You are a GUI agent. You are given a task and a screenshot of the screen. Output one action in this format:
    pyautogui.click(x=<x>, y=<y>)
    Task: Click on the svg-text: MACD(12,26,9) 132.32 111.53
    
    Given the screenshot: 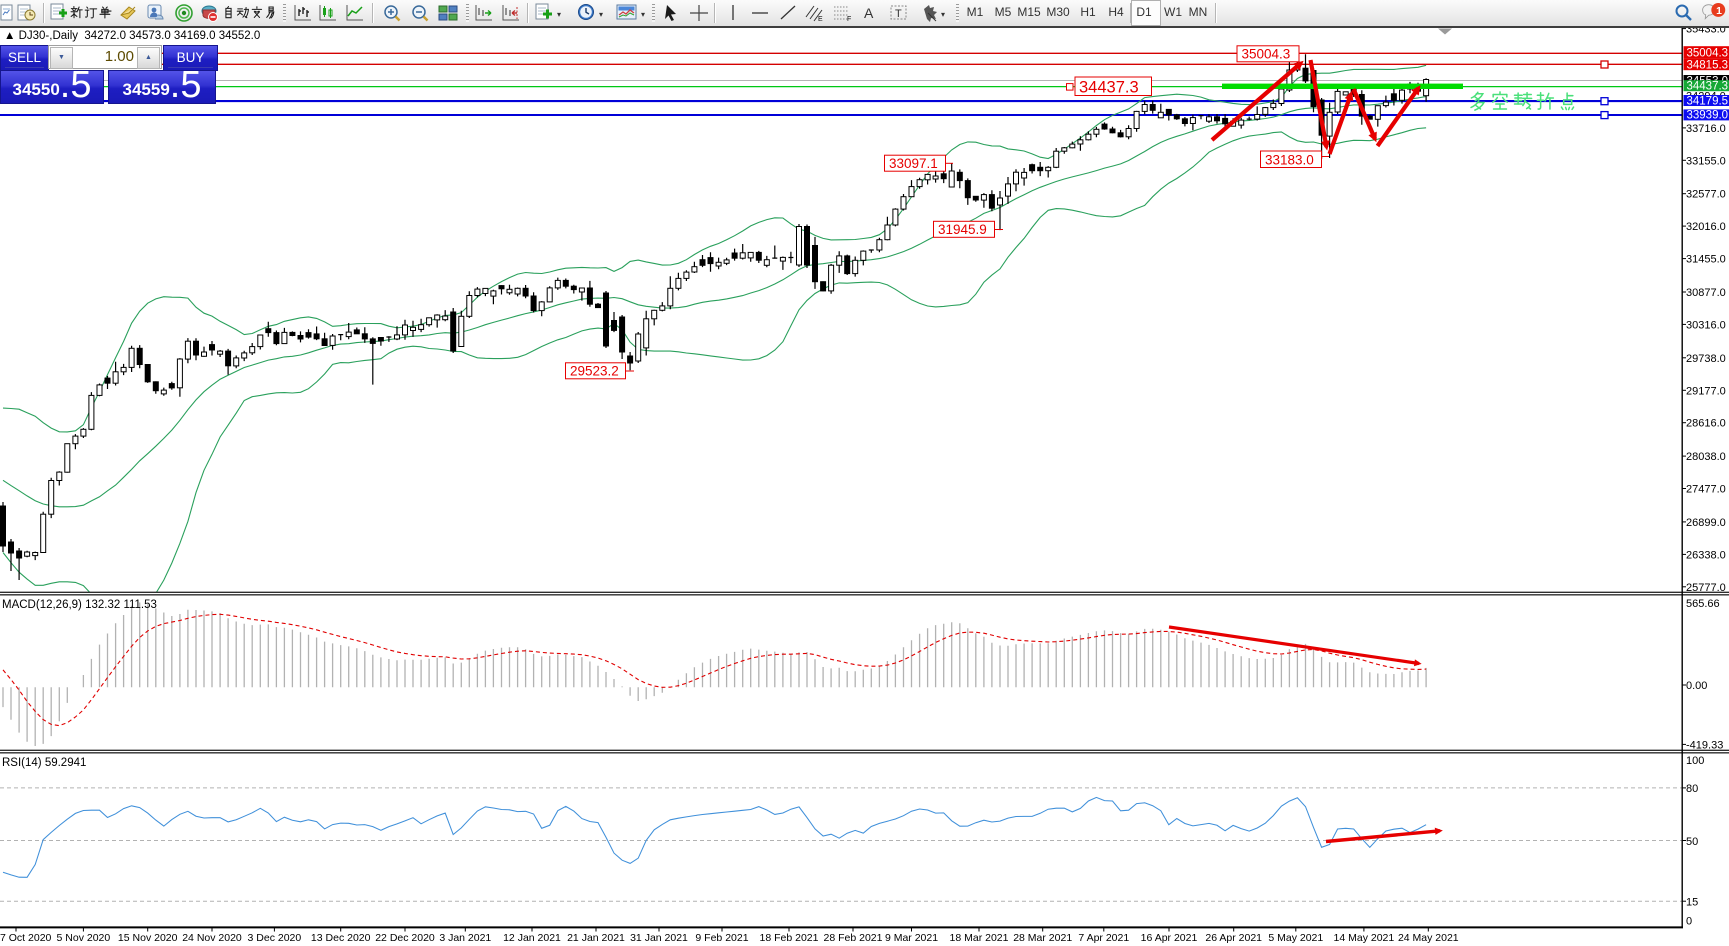 What is the action you would take?
    pyautogui.click(x=79, y=605)
    